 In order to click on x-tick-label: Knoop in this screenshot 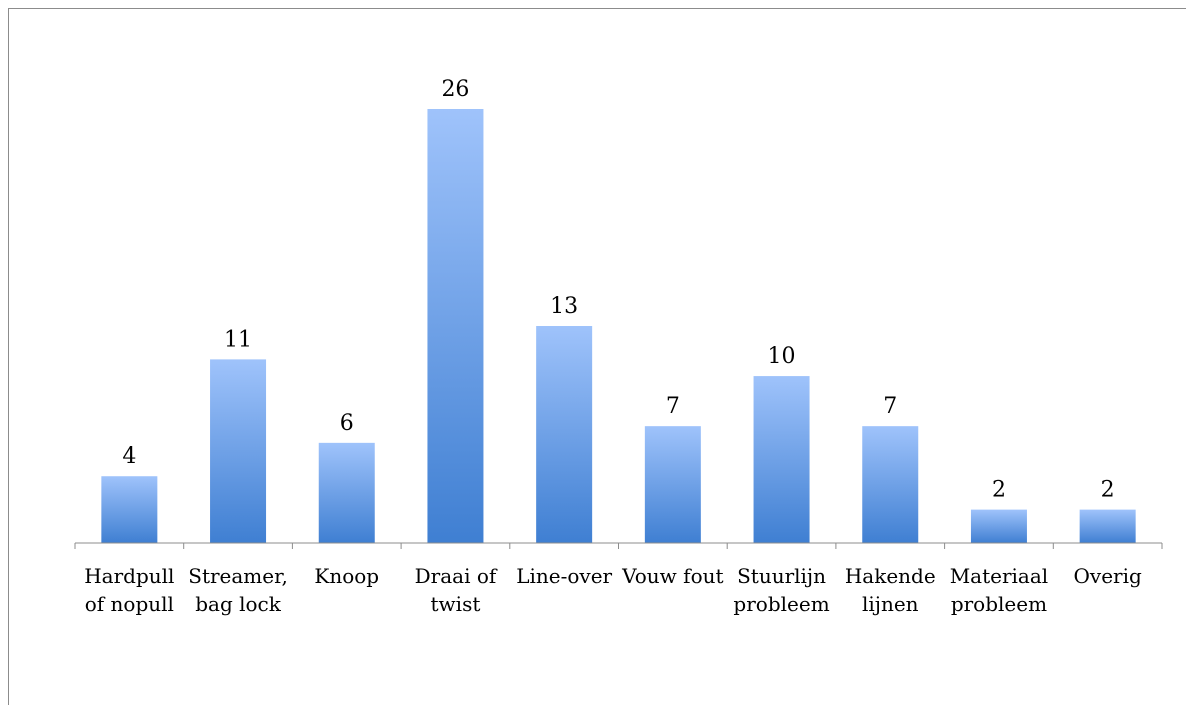, I will do `click(346, 576)`.